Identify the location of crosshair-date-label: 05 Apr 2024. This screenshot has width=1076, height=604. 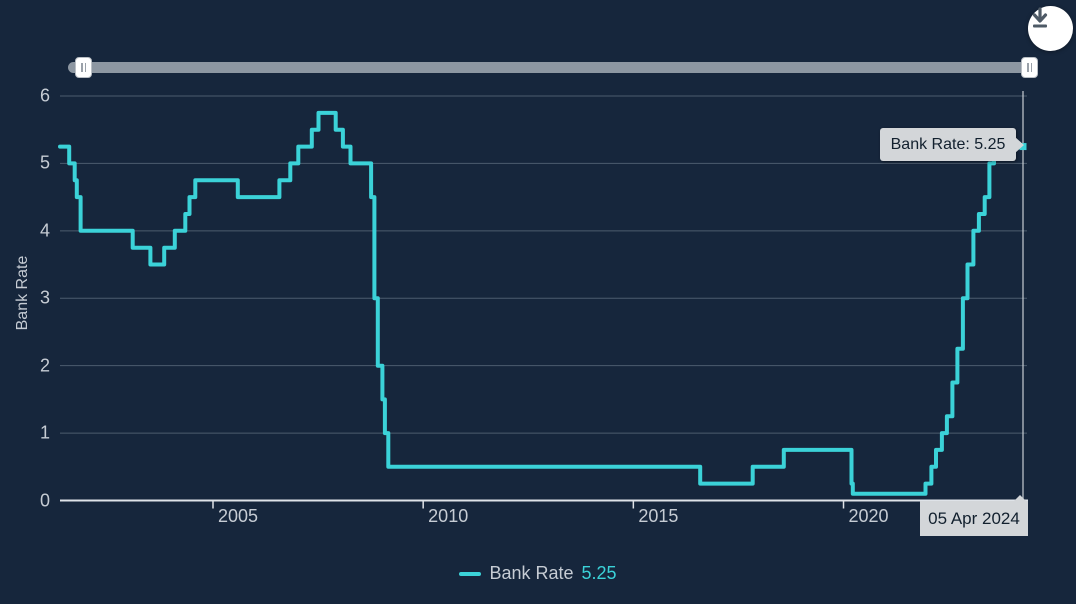
(974, 518).